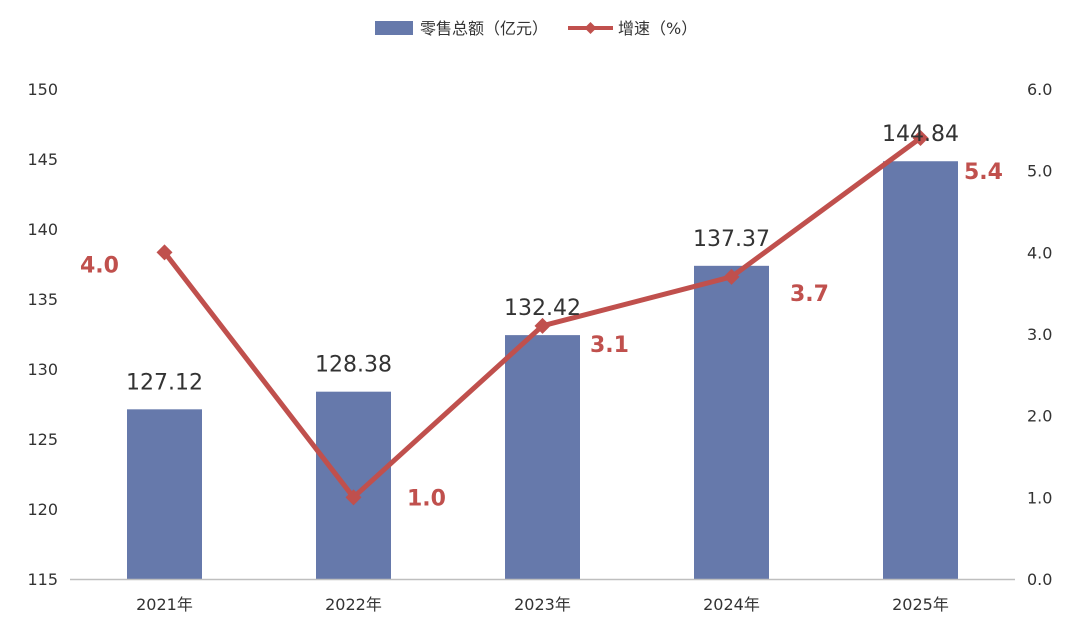  I want to click on left-y-tick-label: 145, so click(42, 159).